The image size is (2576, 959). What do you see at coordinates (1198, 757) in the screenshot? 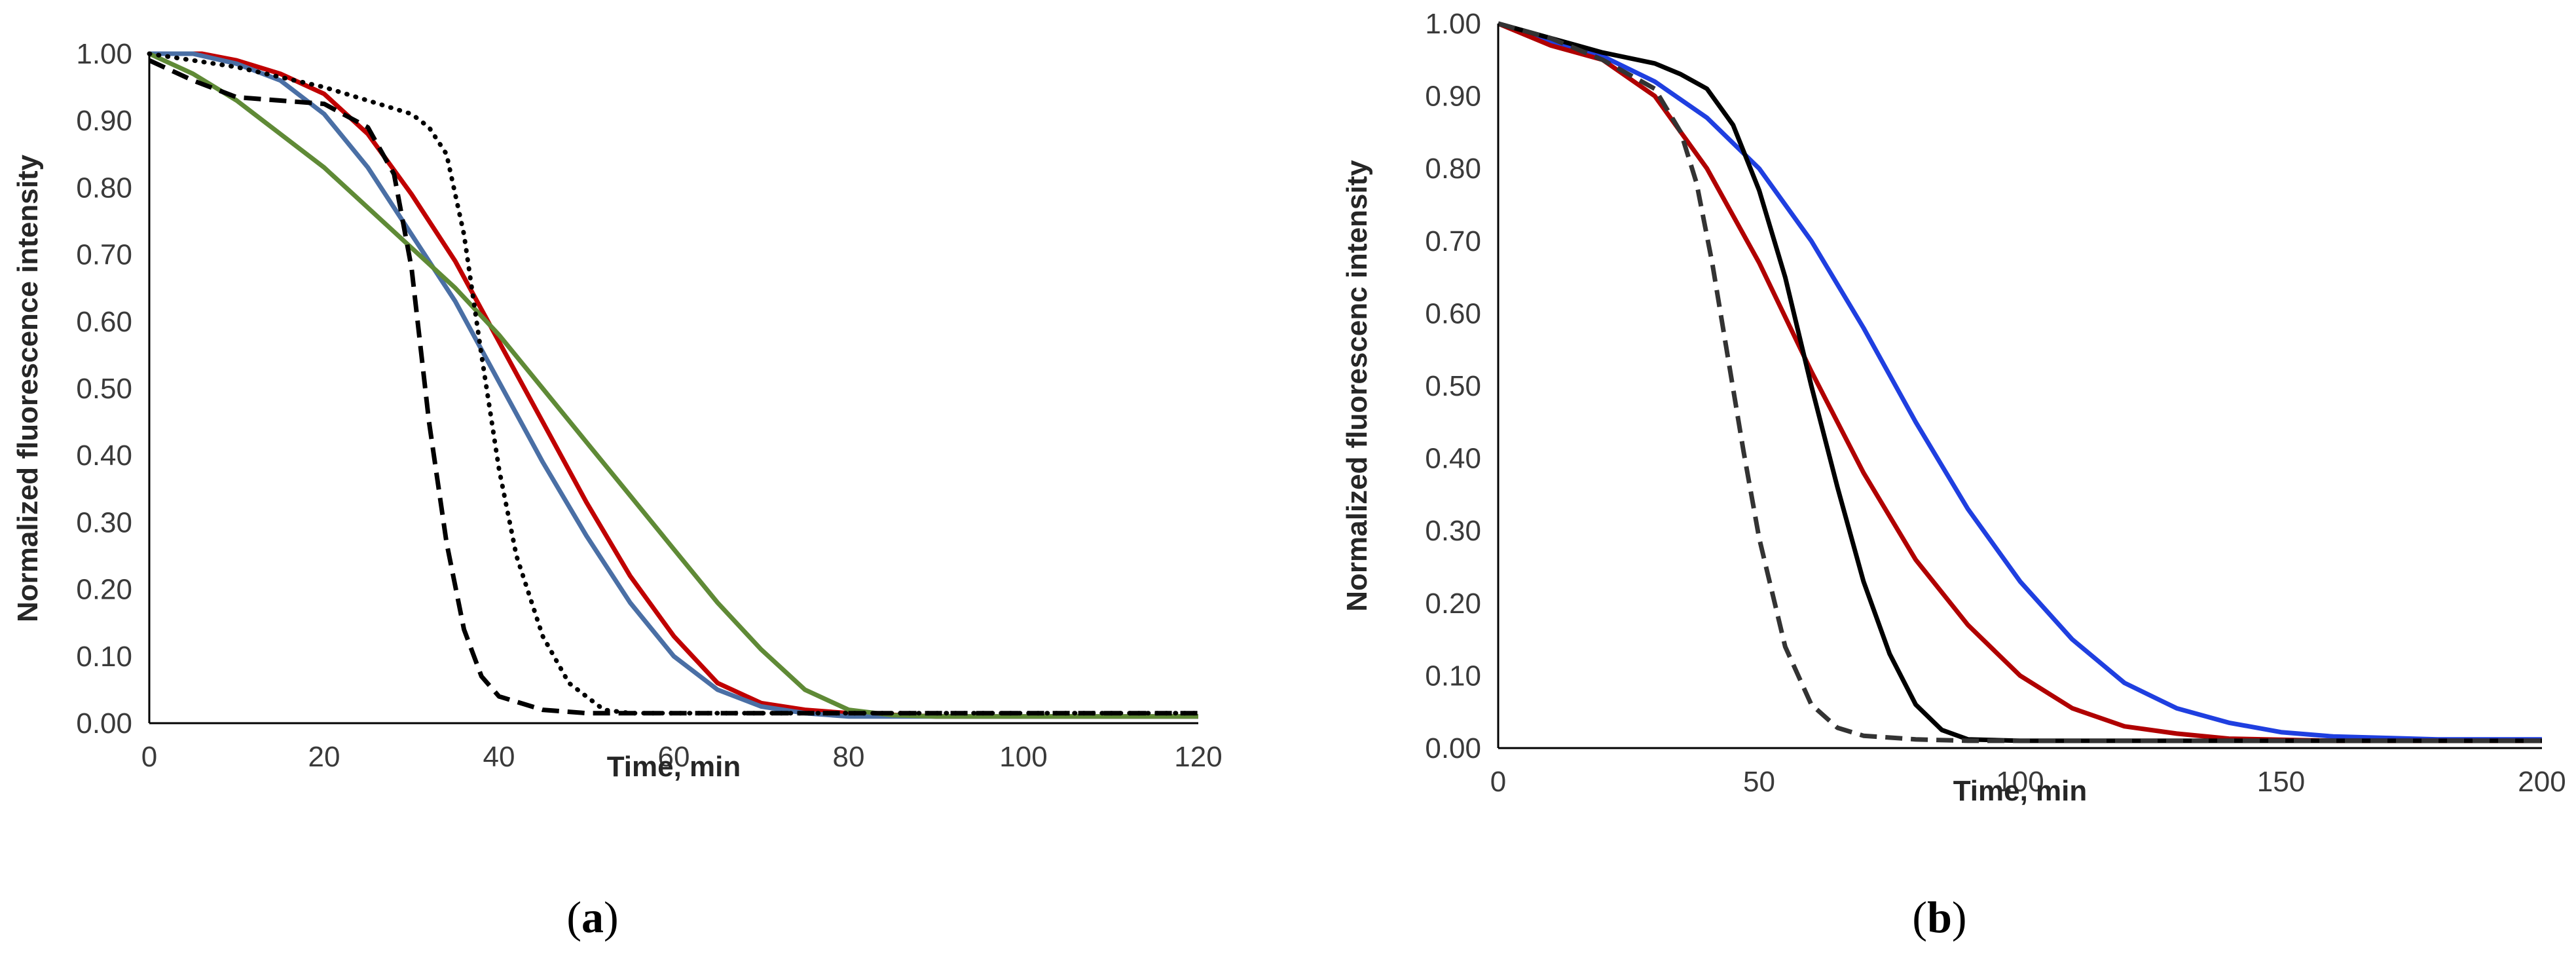
I see `chart-a-x-tick-label: 120` at bounding box center [1198, 757].